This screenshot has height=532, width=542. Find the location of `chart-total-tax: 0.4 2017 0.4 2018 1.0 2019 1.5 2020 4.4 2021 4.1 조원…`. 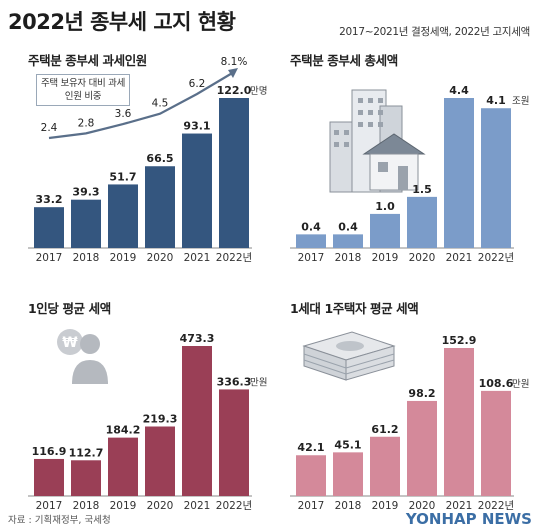

chart-total-tax: 0.4 2017 0.4 2018 1.0 2019 1.5 2020 4.4 2021 4.1 조원… is located at coordinates (409, 174).